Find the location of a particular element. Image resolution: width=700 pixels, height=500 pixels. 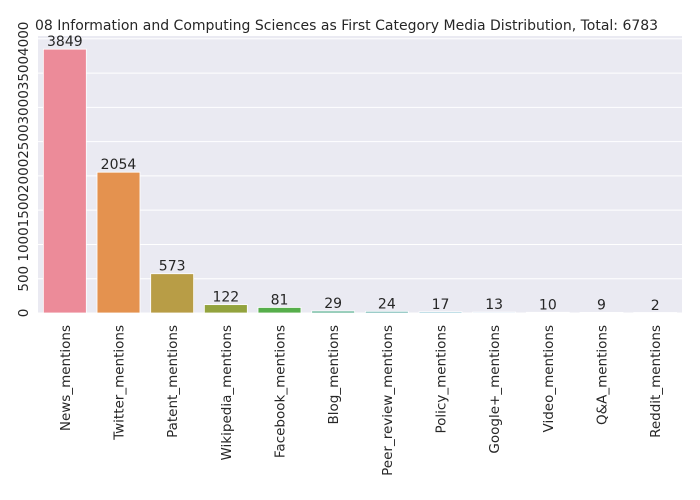

x-tick-label: Video_mentions is located at coordinates (549, 378).